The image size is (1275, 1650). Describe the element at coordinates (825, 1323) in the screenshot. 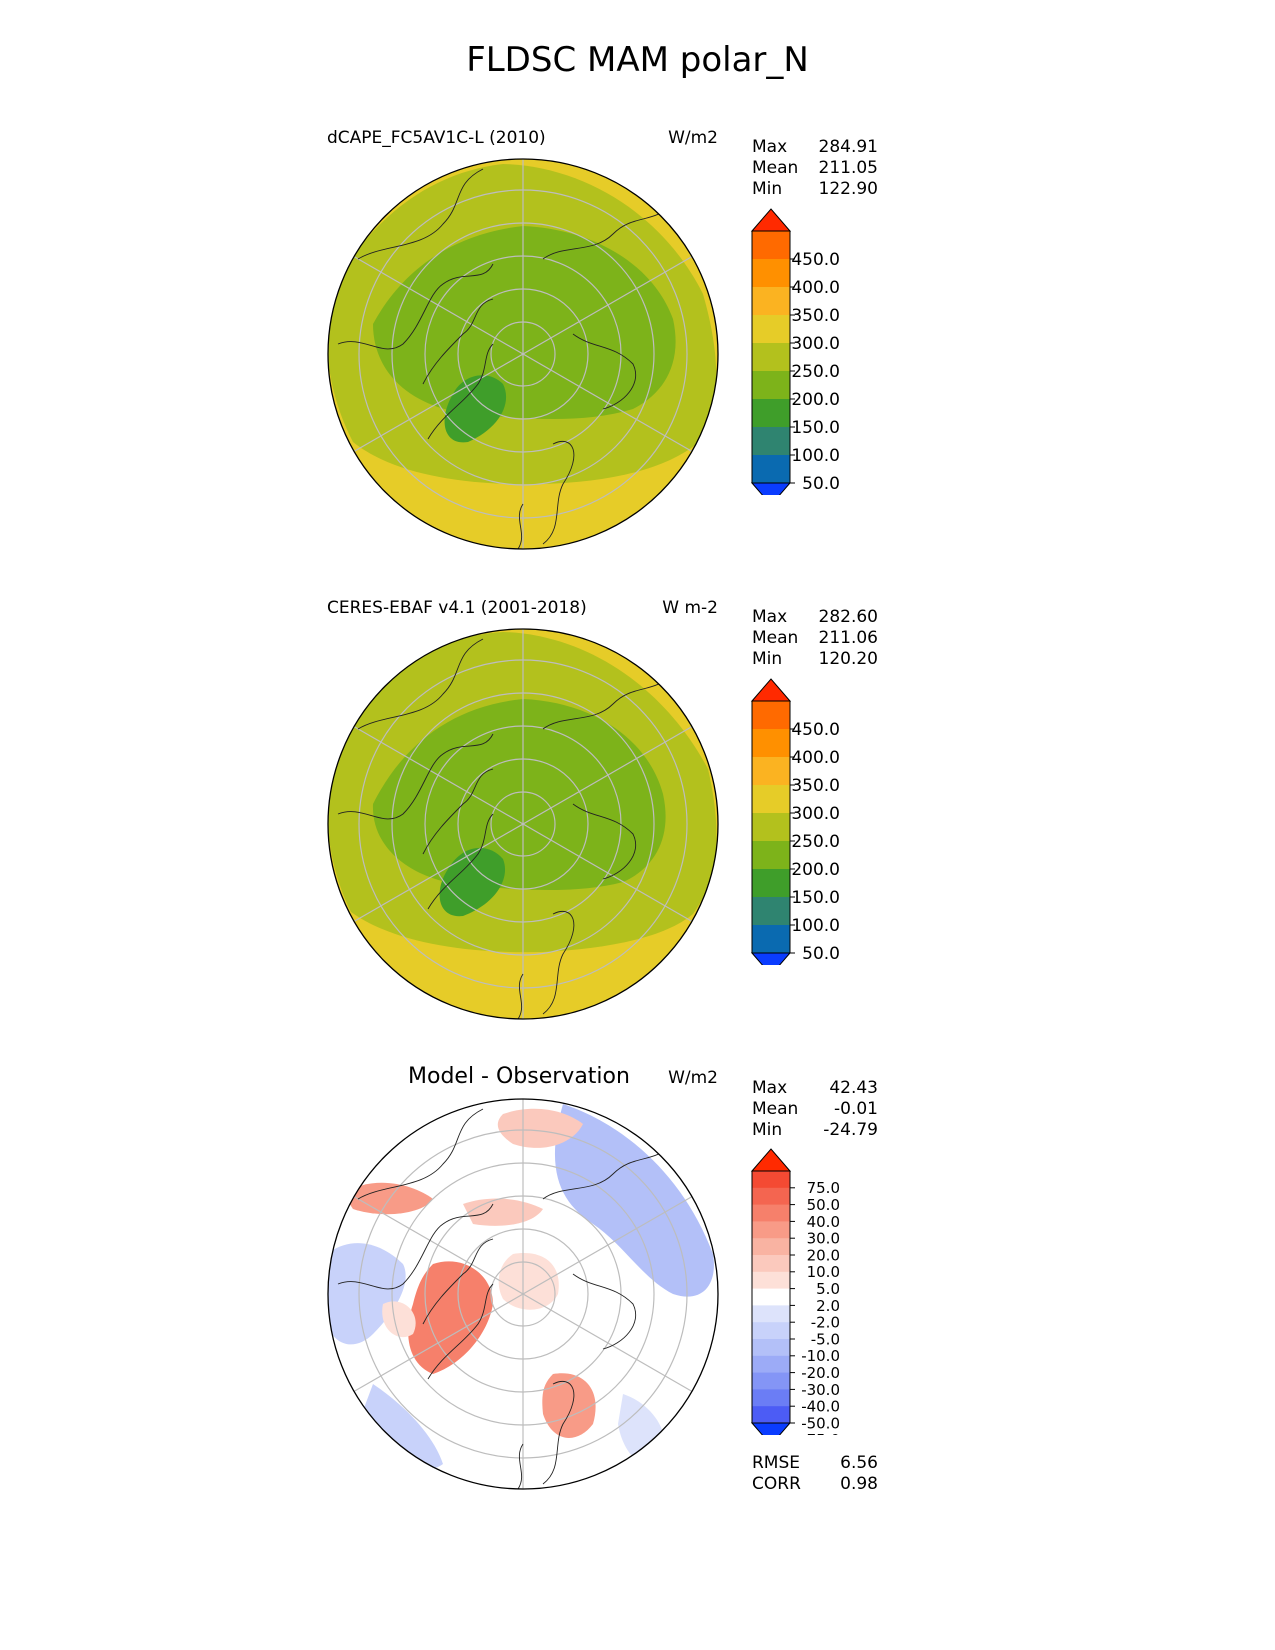

I see `colorbar-tick-label: -2.0` at that location.